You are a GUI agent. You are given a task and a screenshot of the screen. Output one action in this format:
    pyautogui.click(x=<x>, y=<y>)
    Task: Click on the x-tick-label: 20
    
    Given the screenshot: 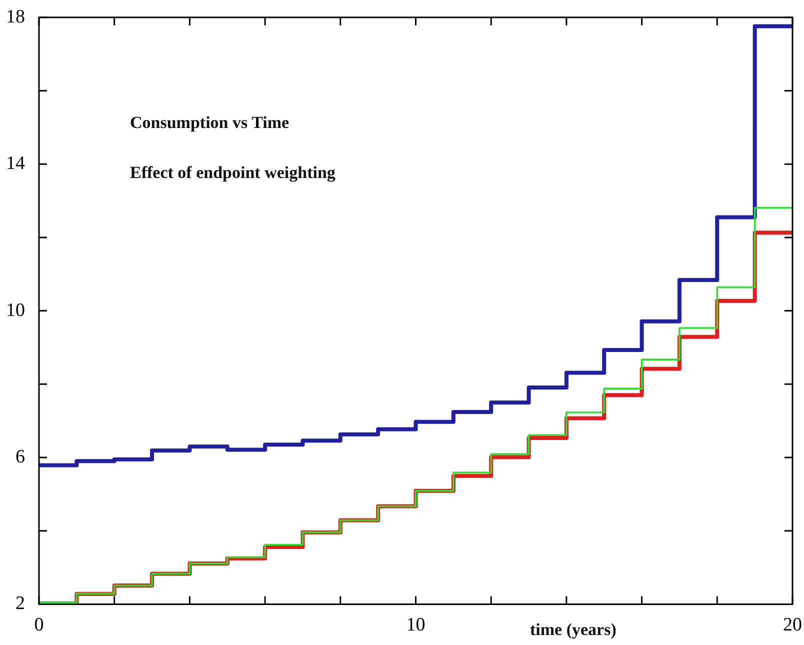 What is the action you would take?
    pyautogui.click(x=792, y=625)
    